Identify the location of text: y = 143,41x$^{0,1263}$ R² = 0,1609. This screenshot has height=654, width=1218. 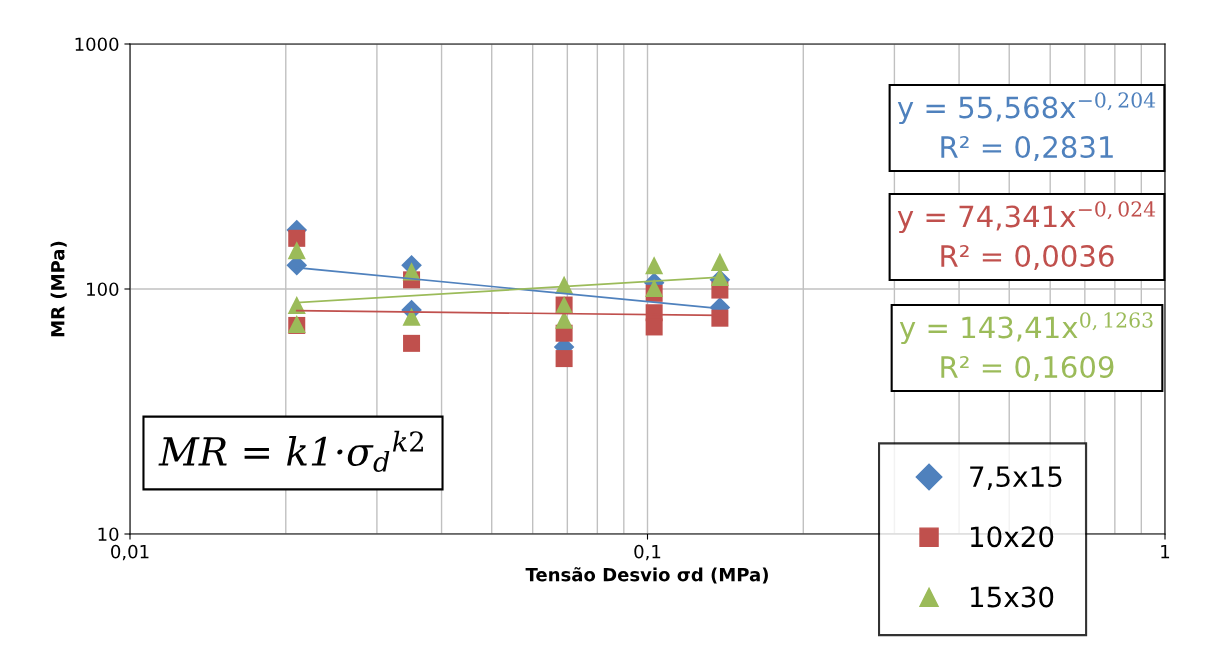
(1026, 347).